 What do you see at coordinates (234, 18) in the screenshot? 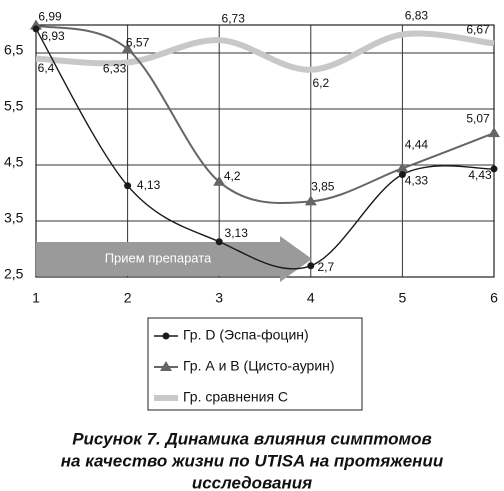
I see `data-label: 6,73` at bounding box center [234, 18].